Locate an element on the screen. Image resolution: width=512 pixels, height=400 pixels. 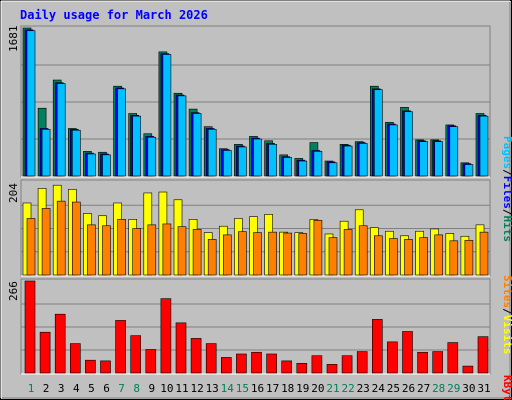
legend-top: Pages/Files/Hits is located at coordinates (506, 189).